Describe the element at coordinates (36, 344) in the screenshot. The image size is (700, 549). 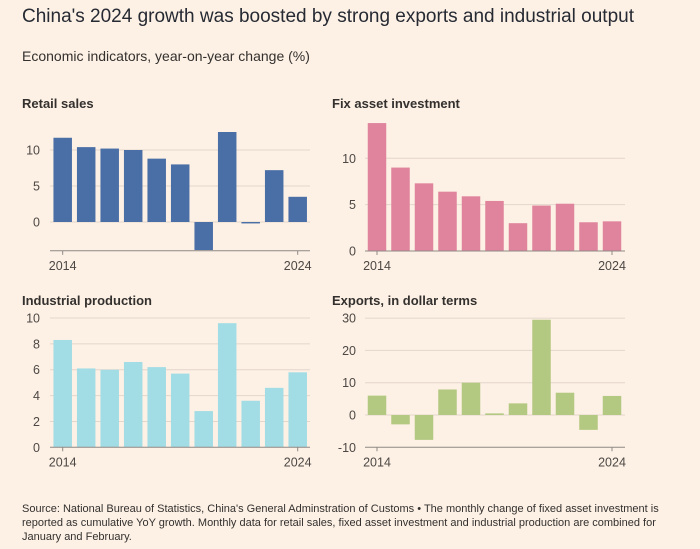
I see `y-tick-label: 8` at that location.